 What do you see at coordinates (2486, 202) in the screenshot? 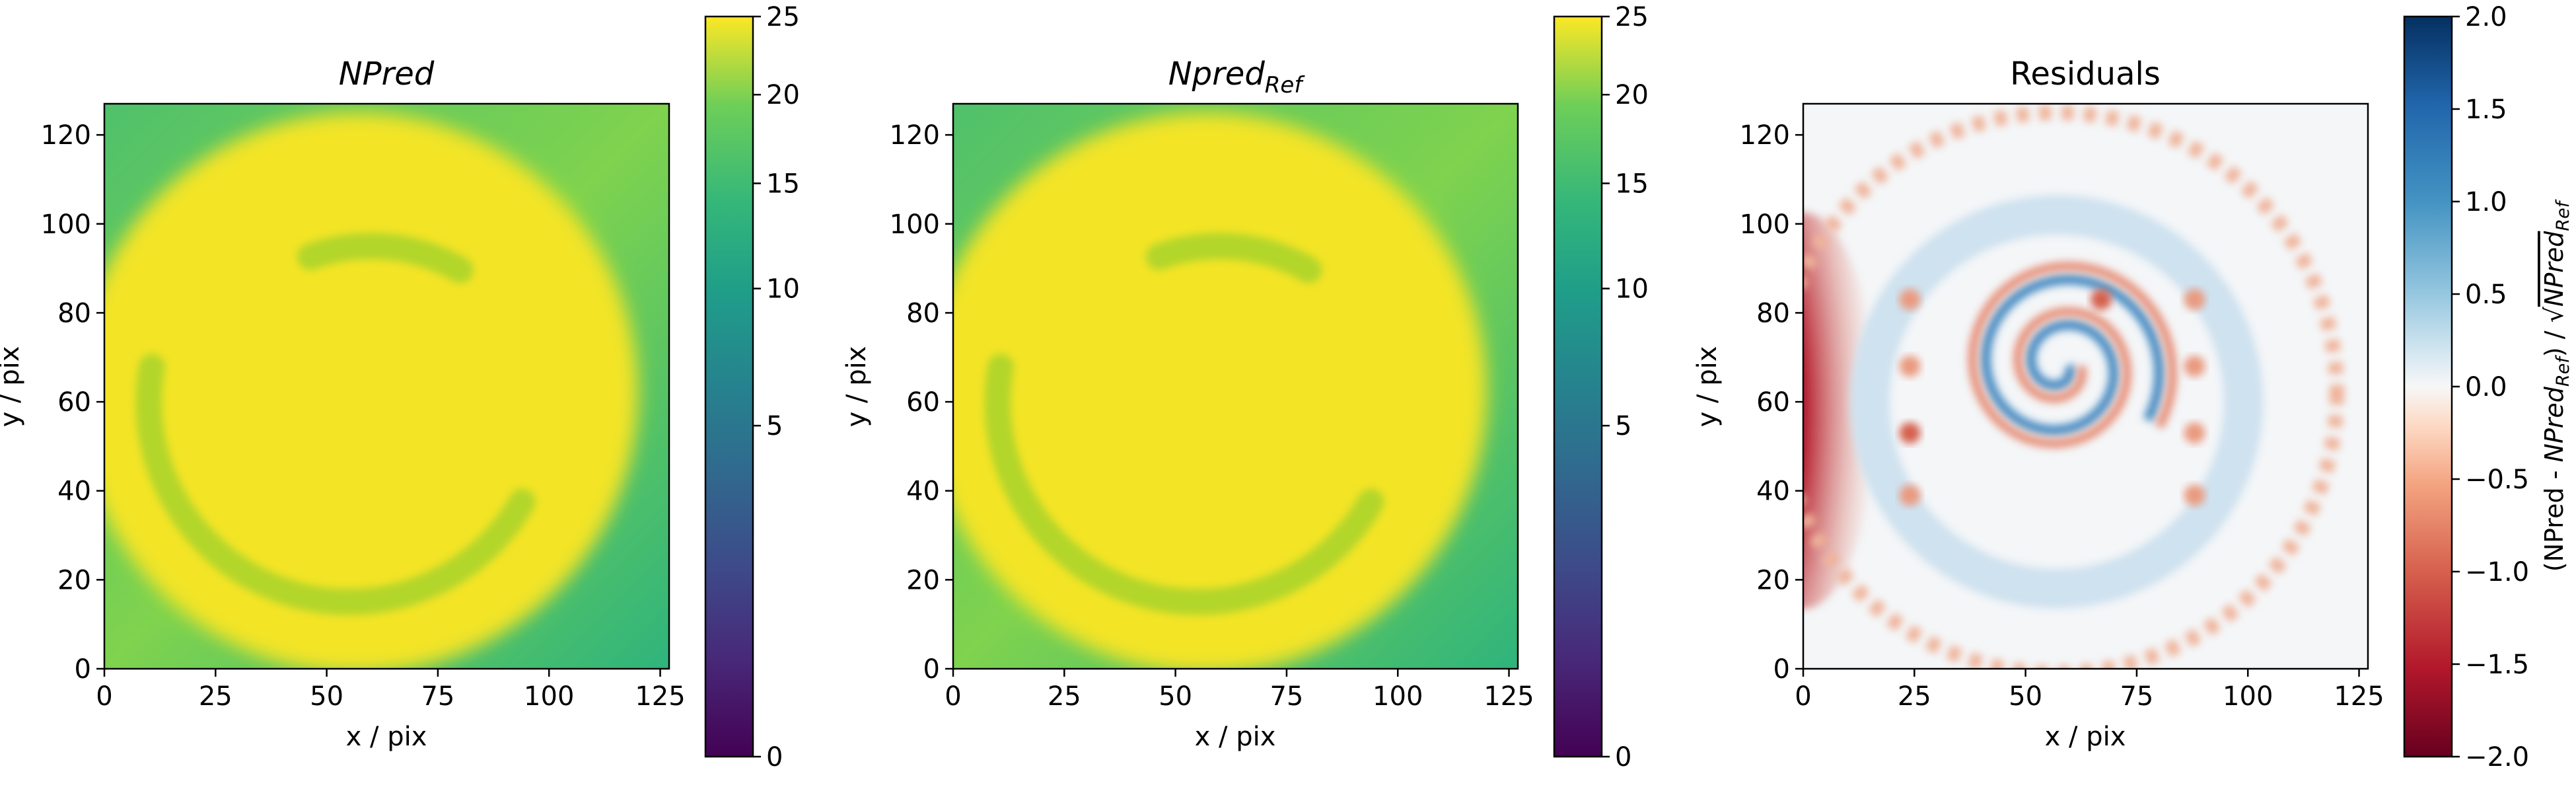
I see `colorbar-tick-label: 1.0` at bounding box center [2486, 202].